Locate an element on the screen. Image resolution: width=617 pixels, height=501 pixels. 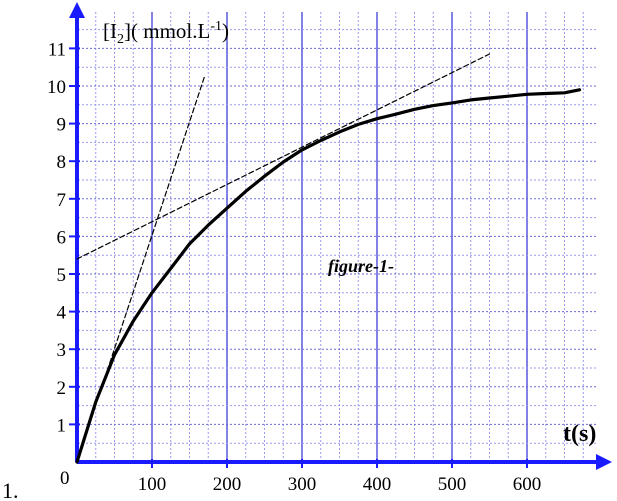
origin-label: 0 is located at coordinates (65, 478).